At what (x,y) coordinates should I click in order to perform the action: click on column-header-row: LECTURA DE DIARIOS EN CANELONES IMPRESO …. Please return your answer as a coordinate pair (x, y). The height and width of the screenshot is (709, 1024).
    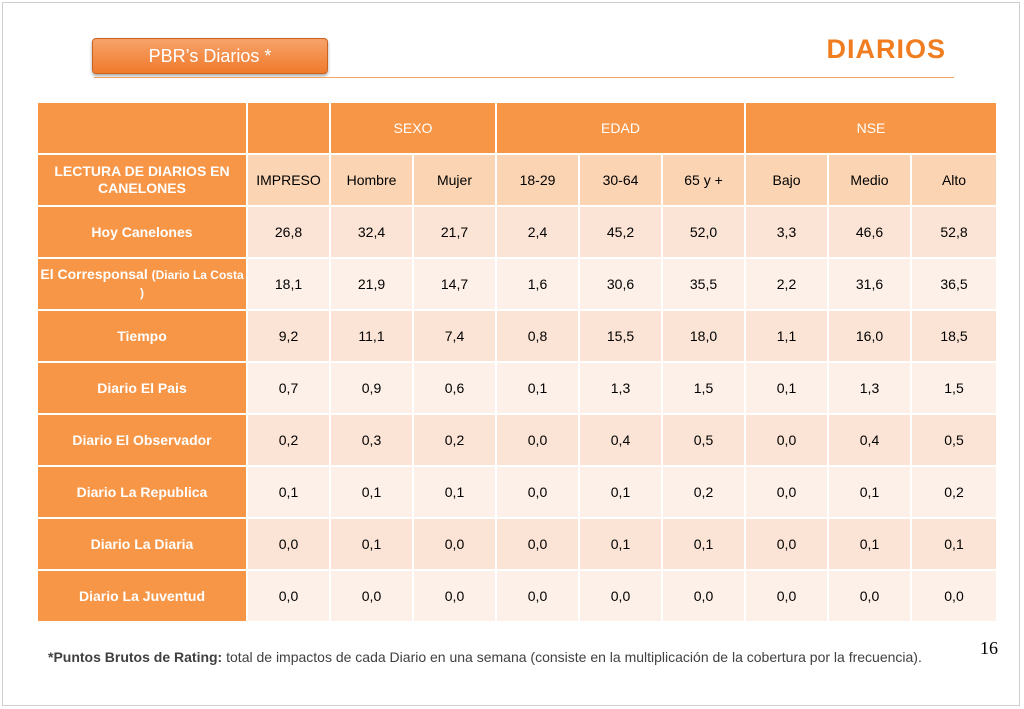
    Looking at the image, I should click on (517, 180).